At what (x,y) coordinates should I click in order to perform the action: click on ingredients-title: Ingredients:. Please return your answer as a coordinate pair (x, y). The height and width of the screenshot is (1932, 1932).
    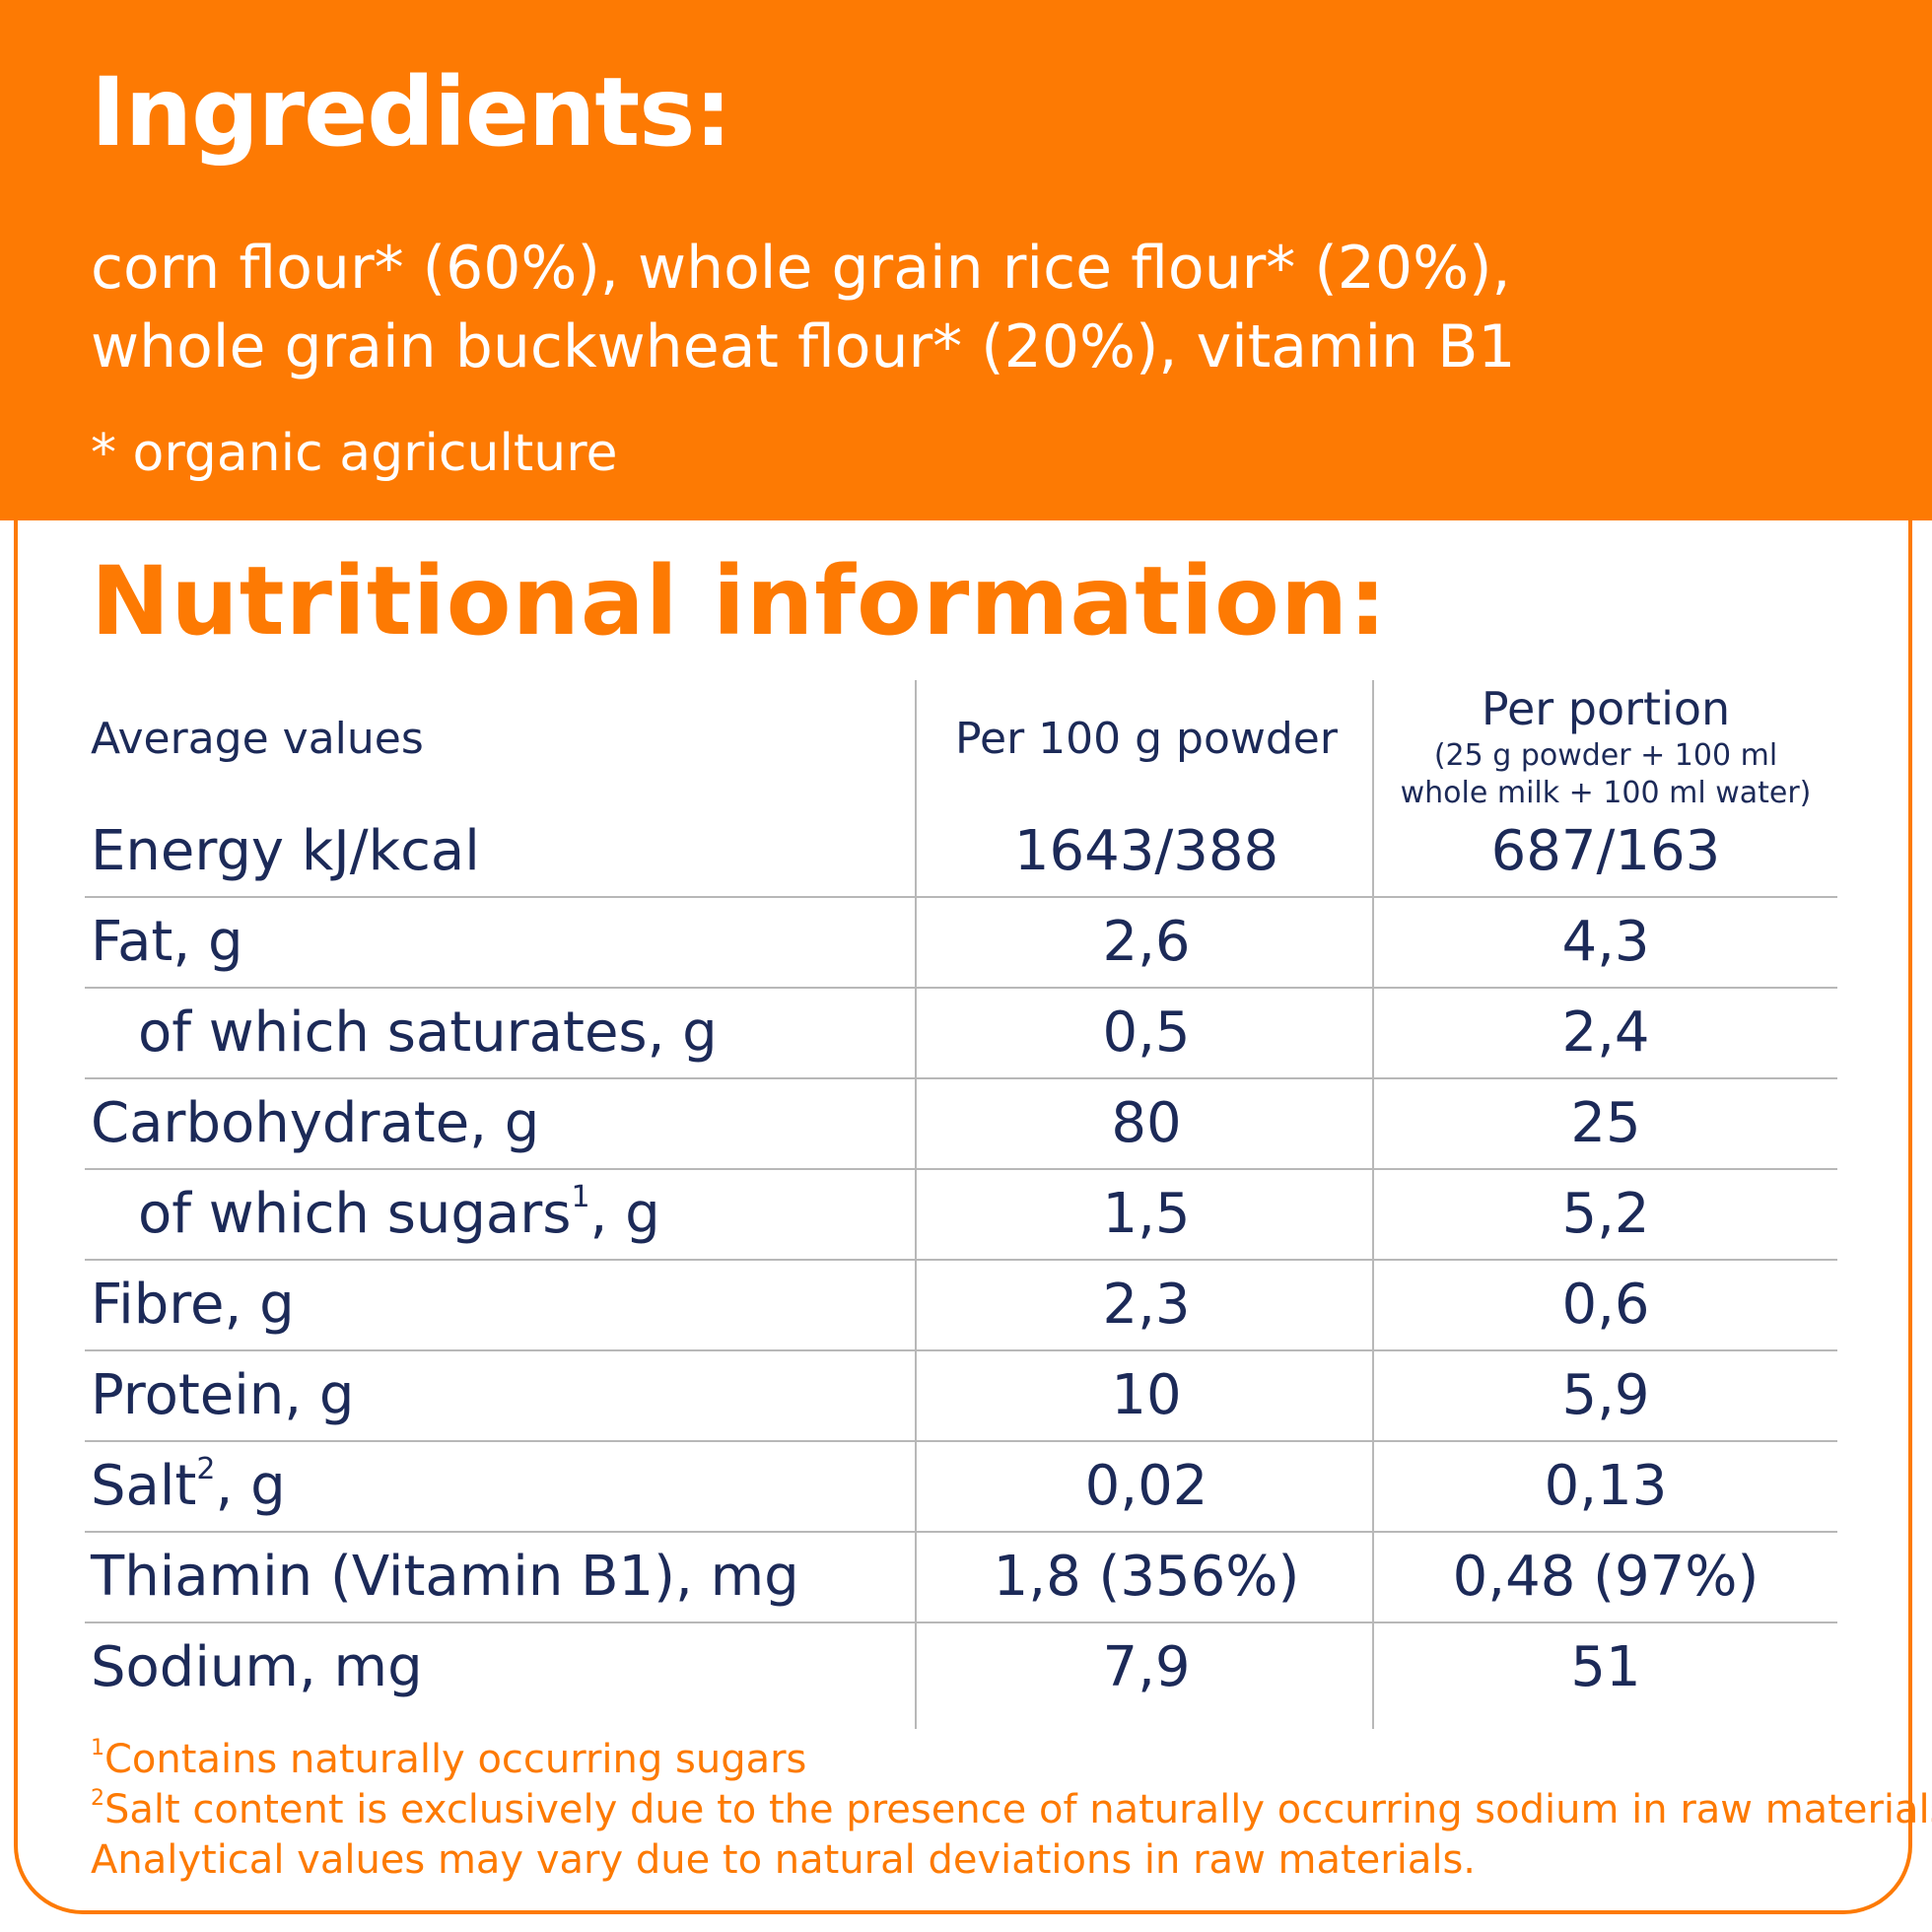
    Looking at the image, I should click on (412, 113).